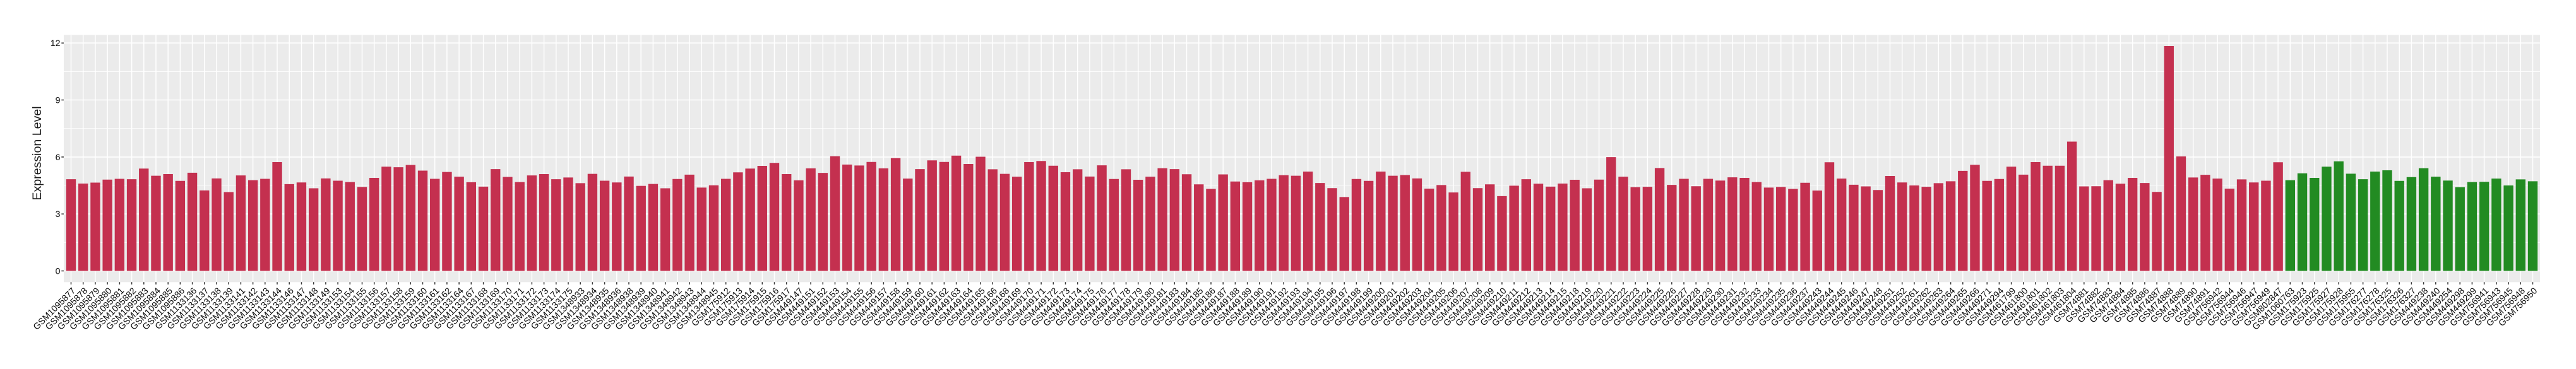 The height and width of the screenshot is (369, 2576). What do you see at coordinates (58, 158) in the screenshot?
I see `svg-text: 6` at bounding box center [58, 158].